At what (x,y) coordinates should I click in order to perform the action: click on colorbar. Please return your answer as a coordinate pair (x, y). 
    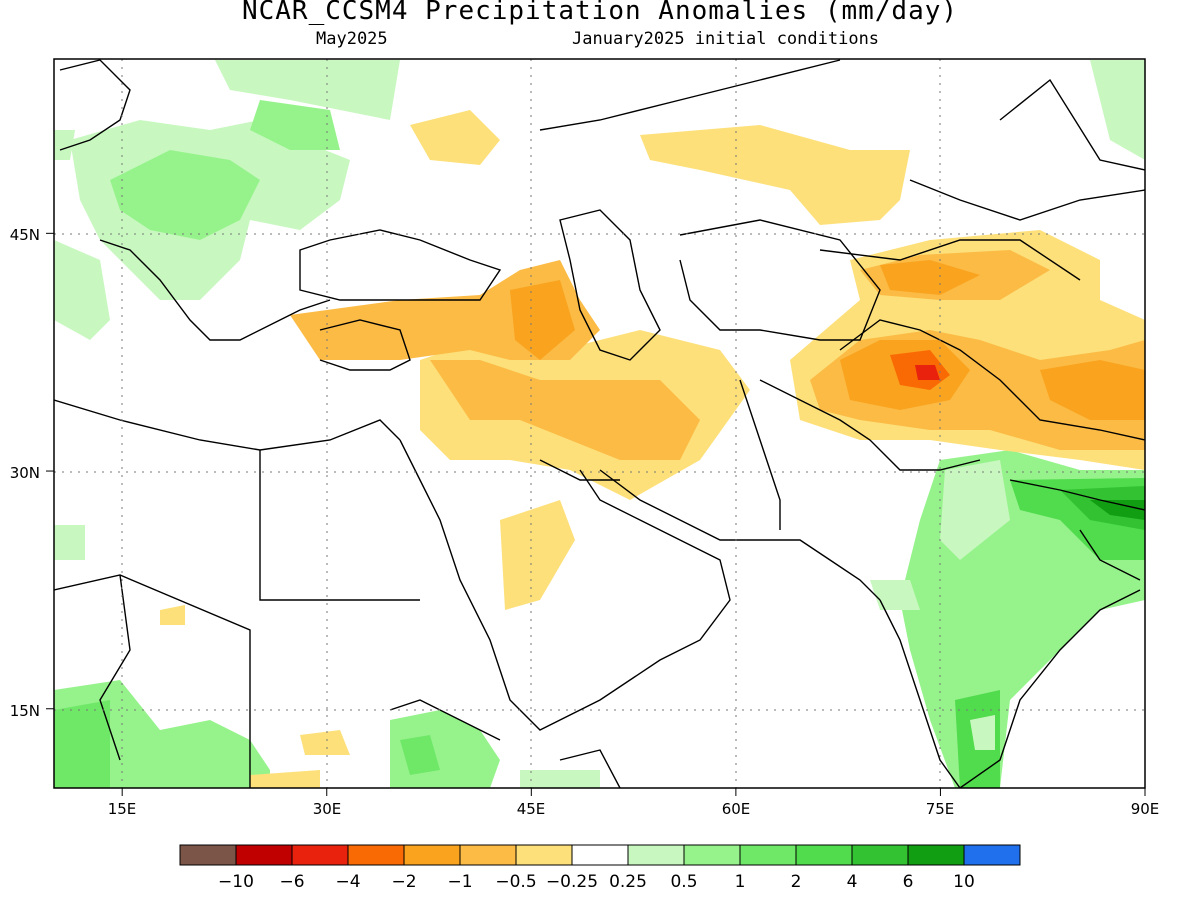
    Looking at the image, I should click on (600, 855).